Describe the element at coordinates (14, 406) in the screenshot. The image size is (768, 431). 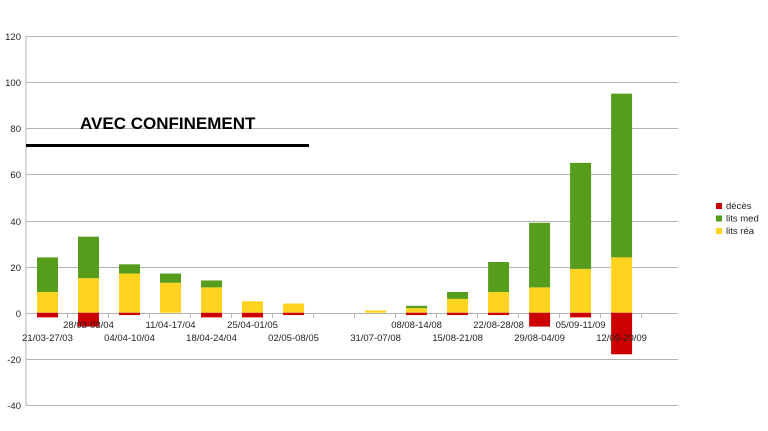
I see `y-tick-label: -40` at that location.